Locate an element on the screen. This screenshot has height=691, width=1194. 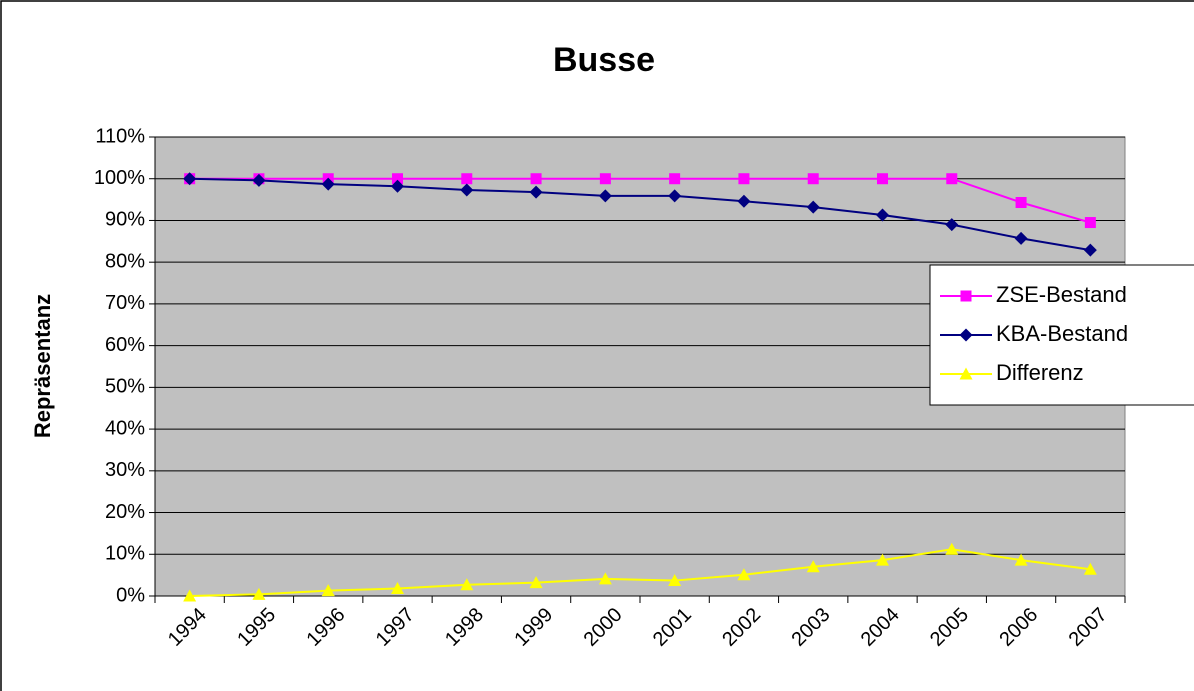
y-tick-label: 60% is located at coordinates (125, 345).